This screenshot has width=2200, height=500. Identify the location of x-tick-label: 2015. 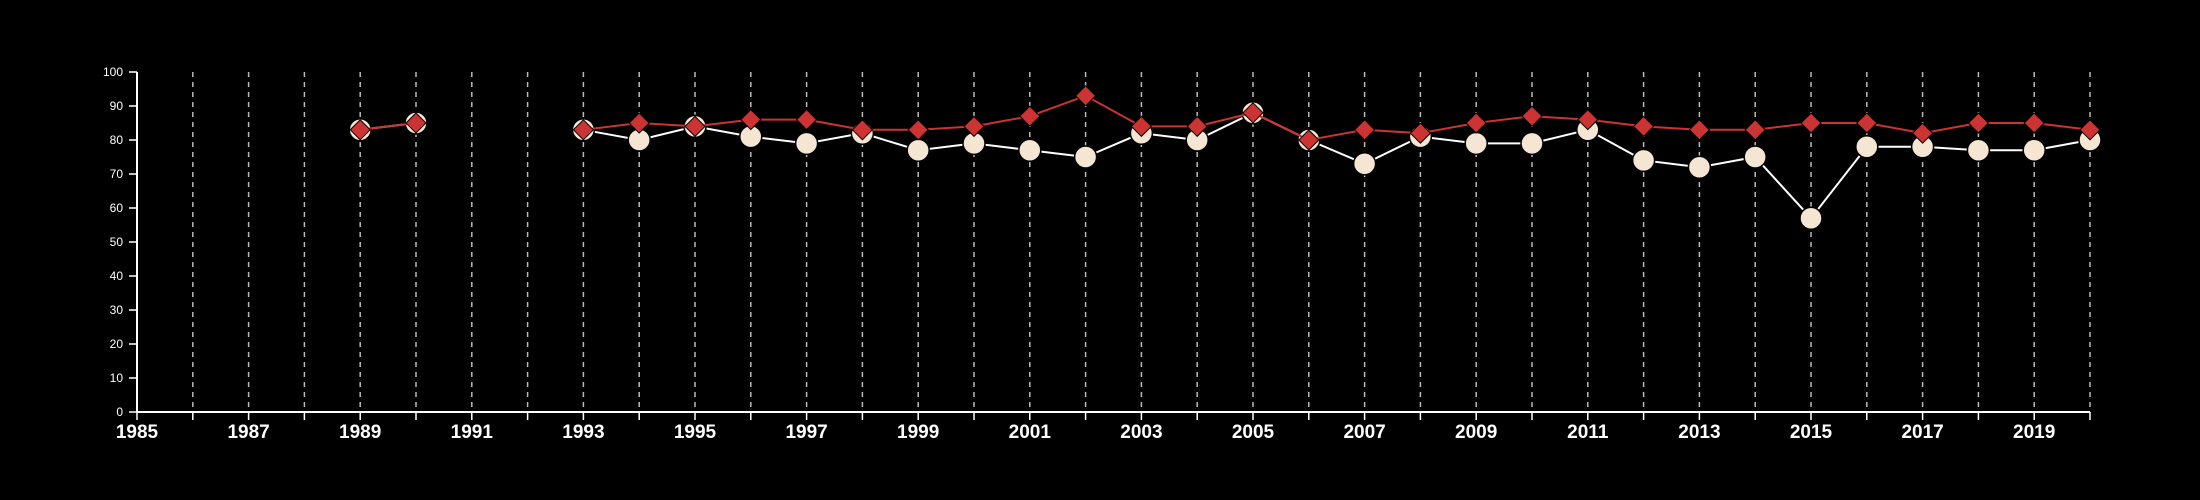
(1811, 432).